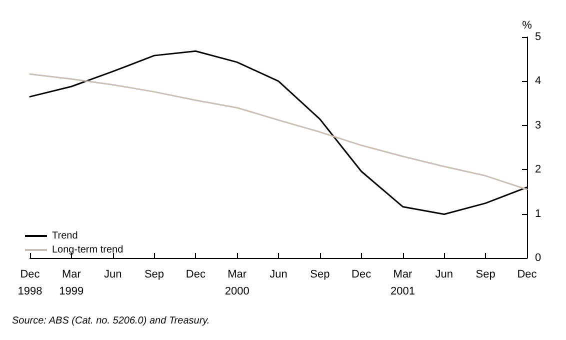 This screenshot has height=340, width=566. Describe the element at coordinates (538, 258) in the screenshot. I see `y-tick-label: 0` at that location.